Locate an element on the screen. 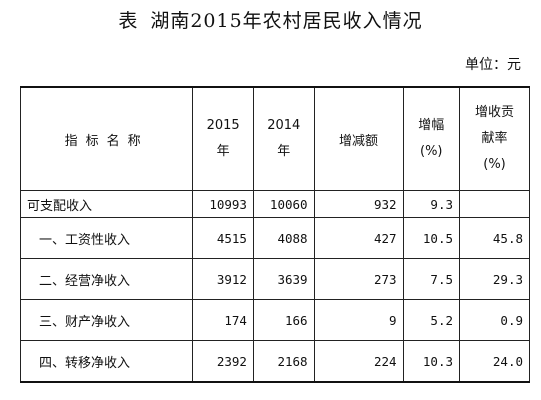 This screenshot has width=541, height=400. header-2015-unit: 年 is located at coordinates (223, 151).